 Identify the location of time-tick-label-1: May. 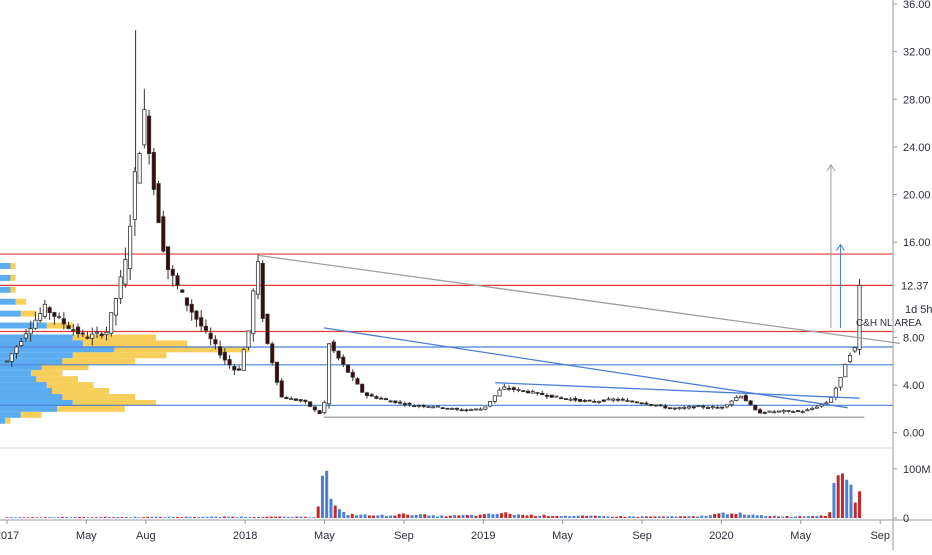
(86, 536).